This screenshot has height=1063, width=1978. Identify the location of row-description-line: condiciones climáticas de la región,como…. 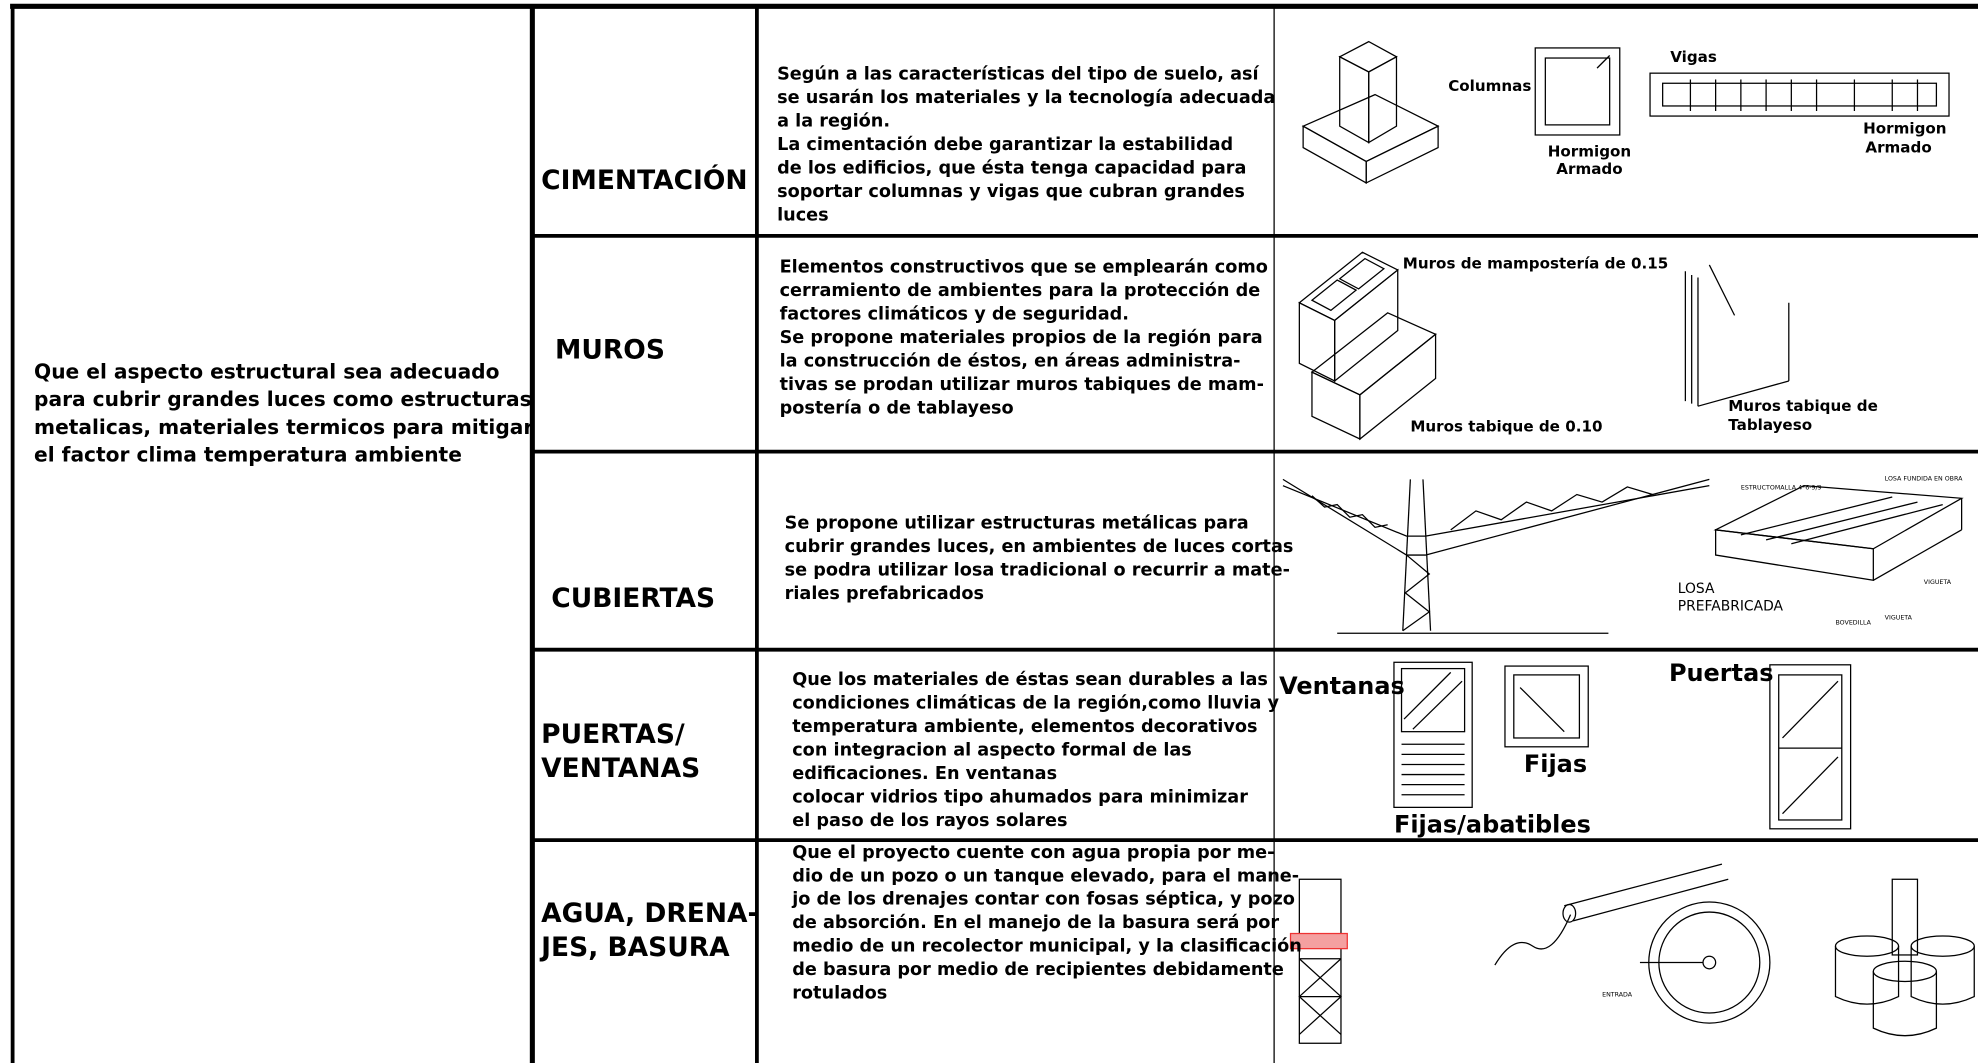
(1035, 703).